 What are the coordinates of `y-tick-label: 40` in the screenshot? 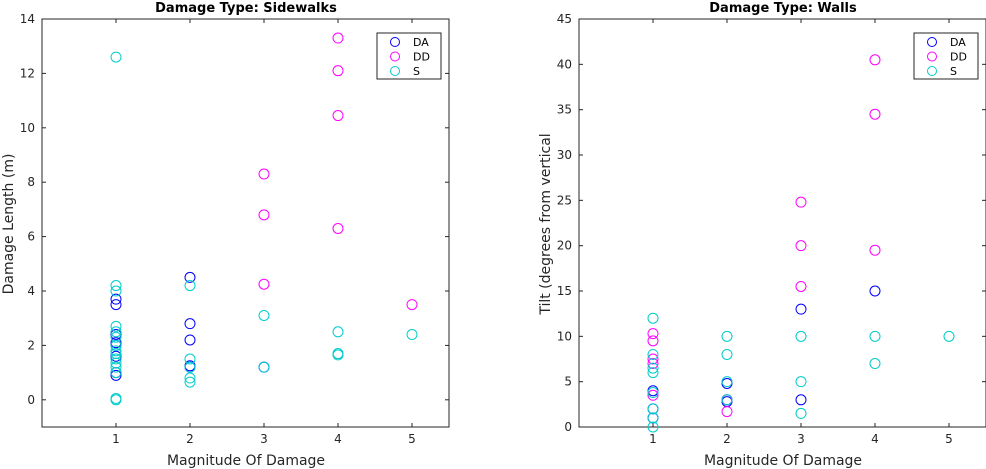 It's located at (564, 64).